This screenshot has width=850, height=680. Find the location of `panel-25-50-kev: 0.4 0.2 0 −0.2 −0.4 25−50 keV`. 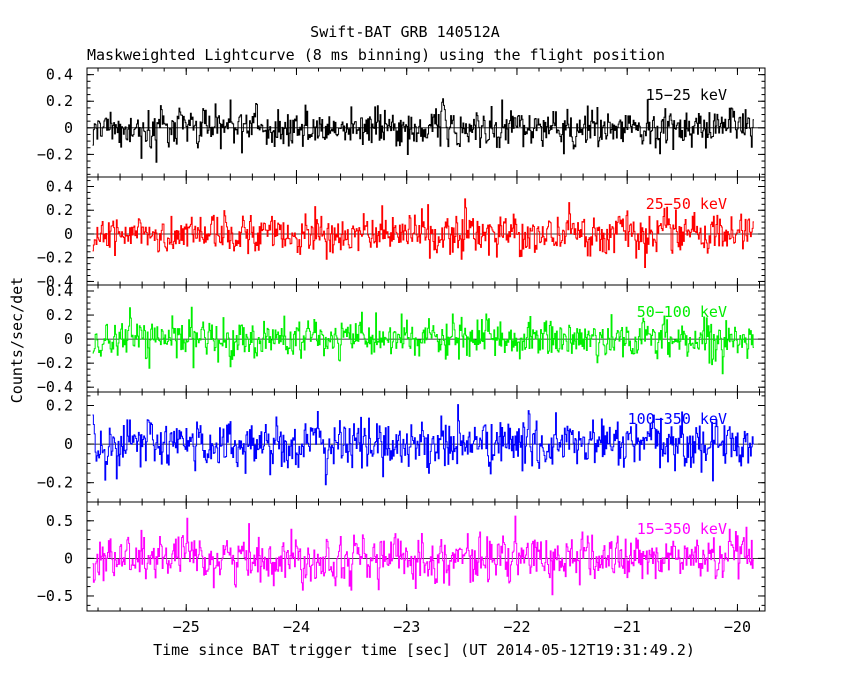

panel-25-50-kev: 0.4 0.2 0 −0.2 −0.4 25−50 keV is located at coordinates (401, 233).